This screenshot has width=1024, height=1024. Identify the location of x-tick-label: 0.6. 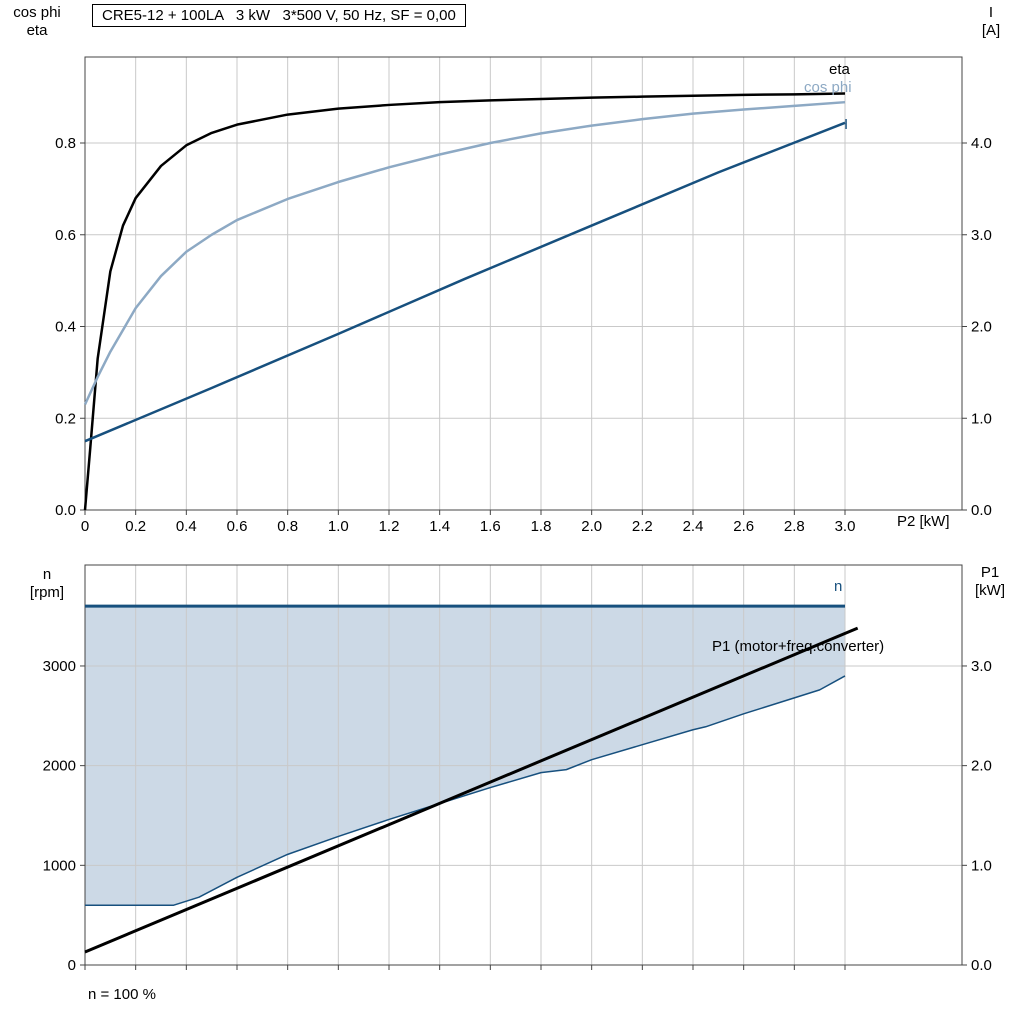
(237, 526).